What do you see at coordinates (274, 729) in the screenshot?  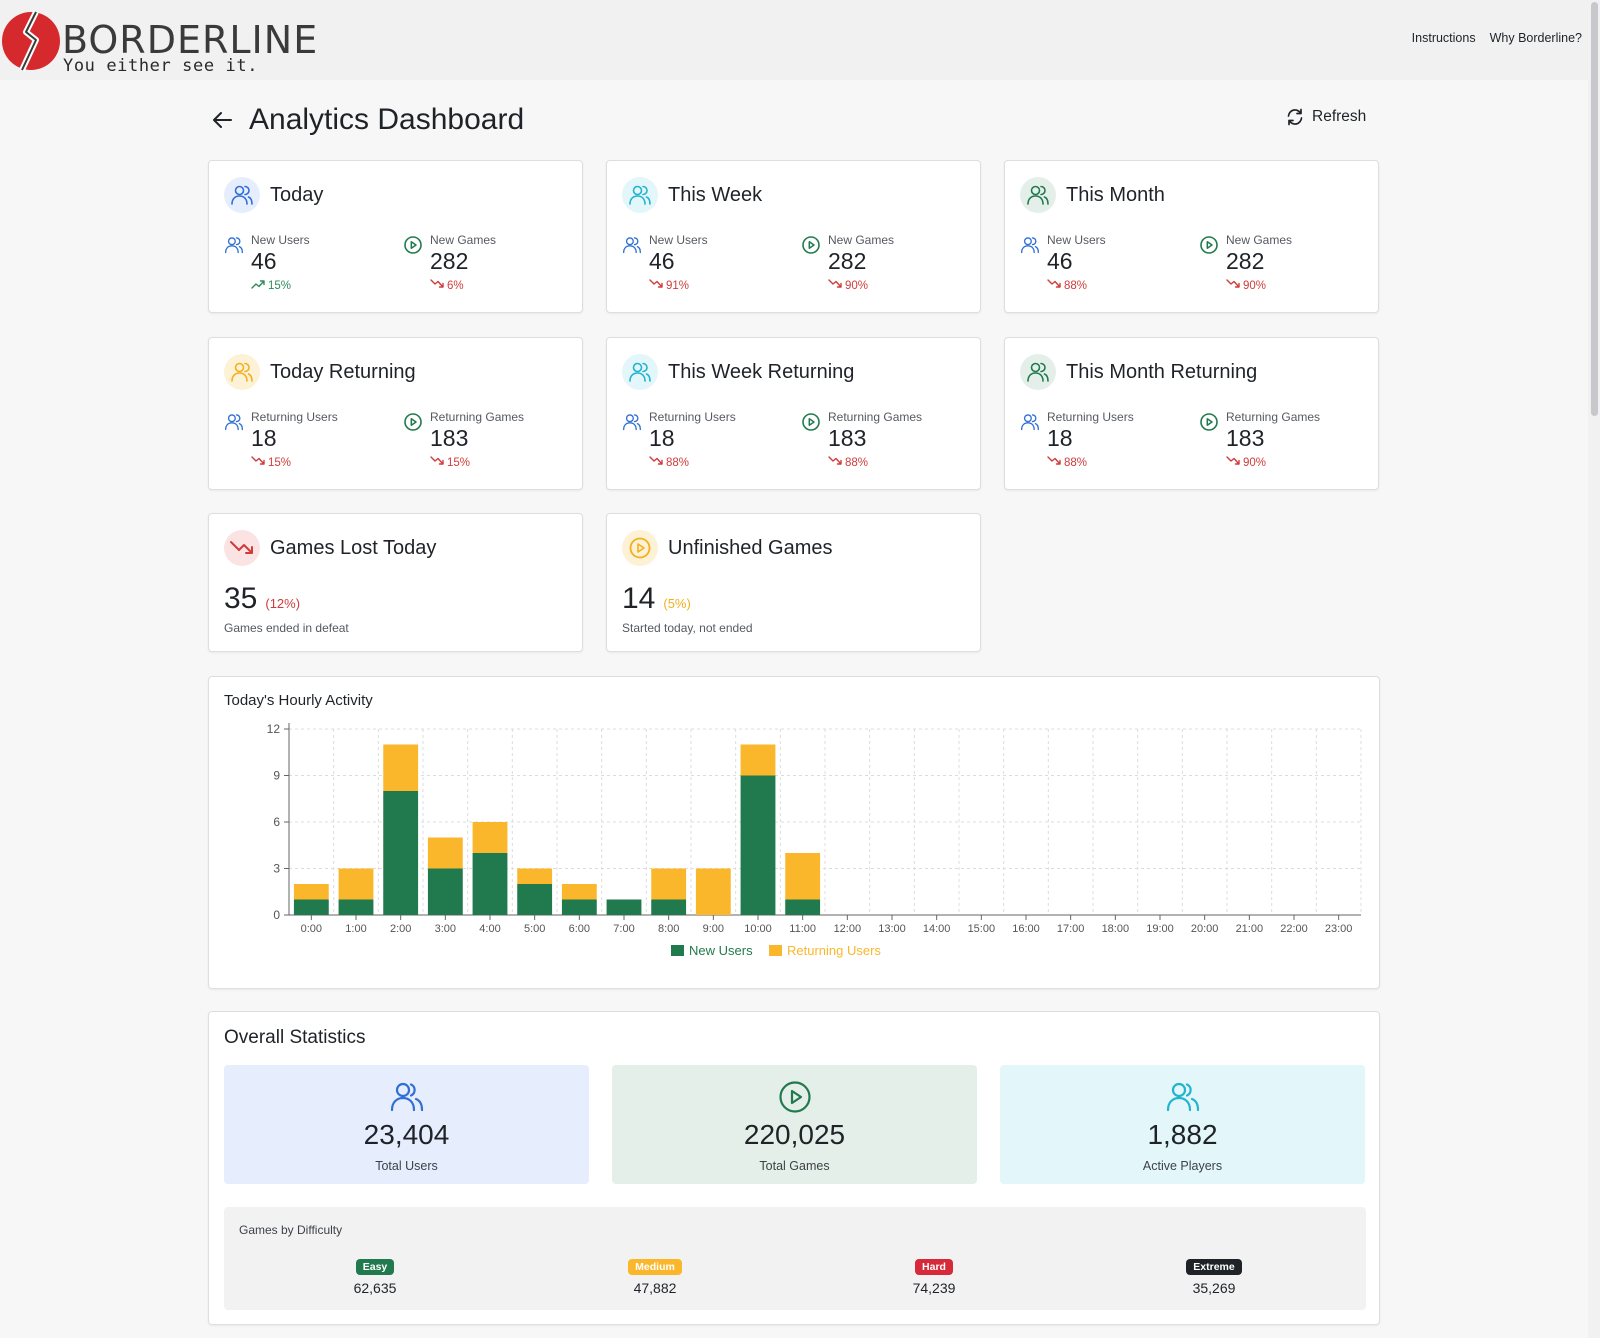 I see `y-tick-label: 12` at bounding box center [274, 729].